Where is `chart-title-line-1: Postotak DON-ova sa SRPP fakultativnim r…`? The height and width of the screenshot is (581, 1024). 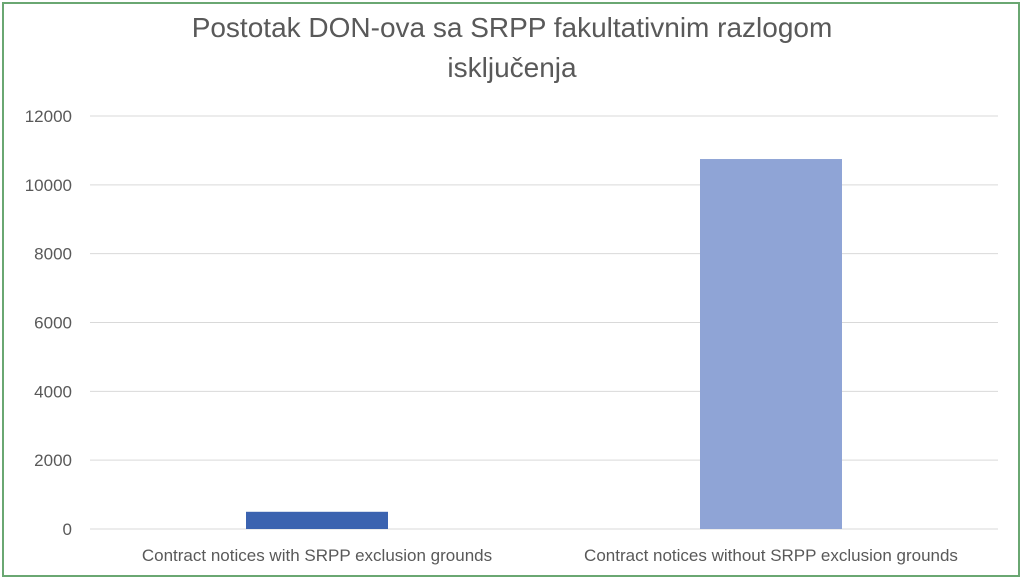 chart-title-line-1: Postotak DON-ova sa SRPP fakultativnim r… is located at coordinates (512, 27).